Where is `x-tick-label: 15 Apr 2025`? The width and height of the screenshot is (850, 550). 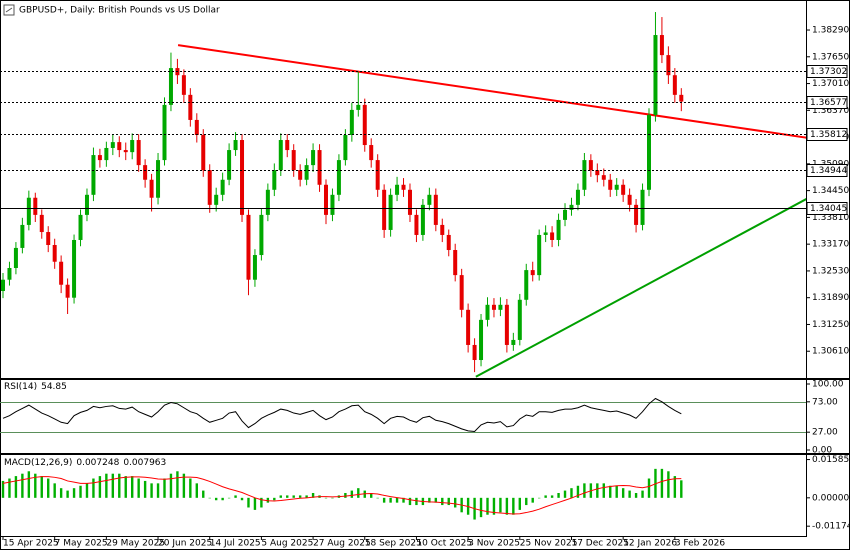
x-tick-label: 15 Apr 2025 is located at coordinates (31, 544).